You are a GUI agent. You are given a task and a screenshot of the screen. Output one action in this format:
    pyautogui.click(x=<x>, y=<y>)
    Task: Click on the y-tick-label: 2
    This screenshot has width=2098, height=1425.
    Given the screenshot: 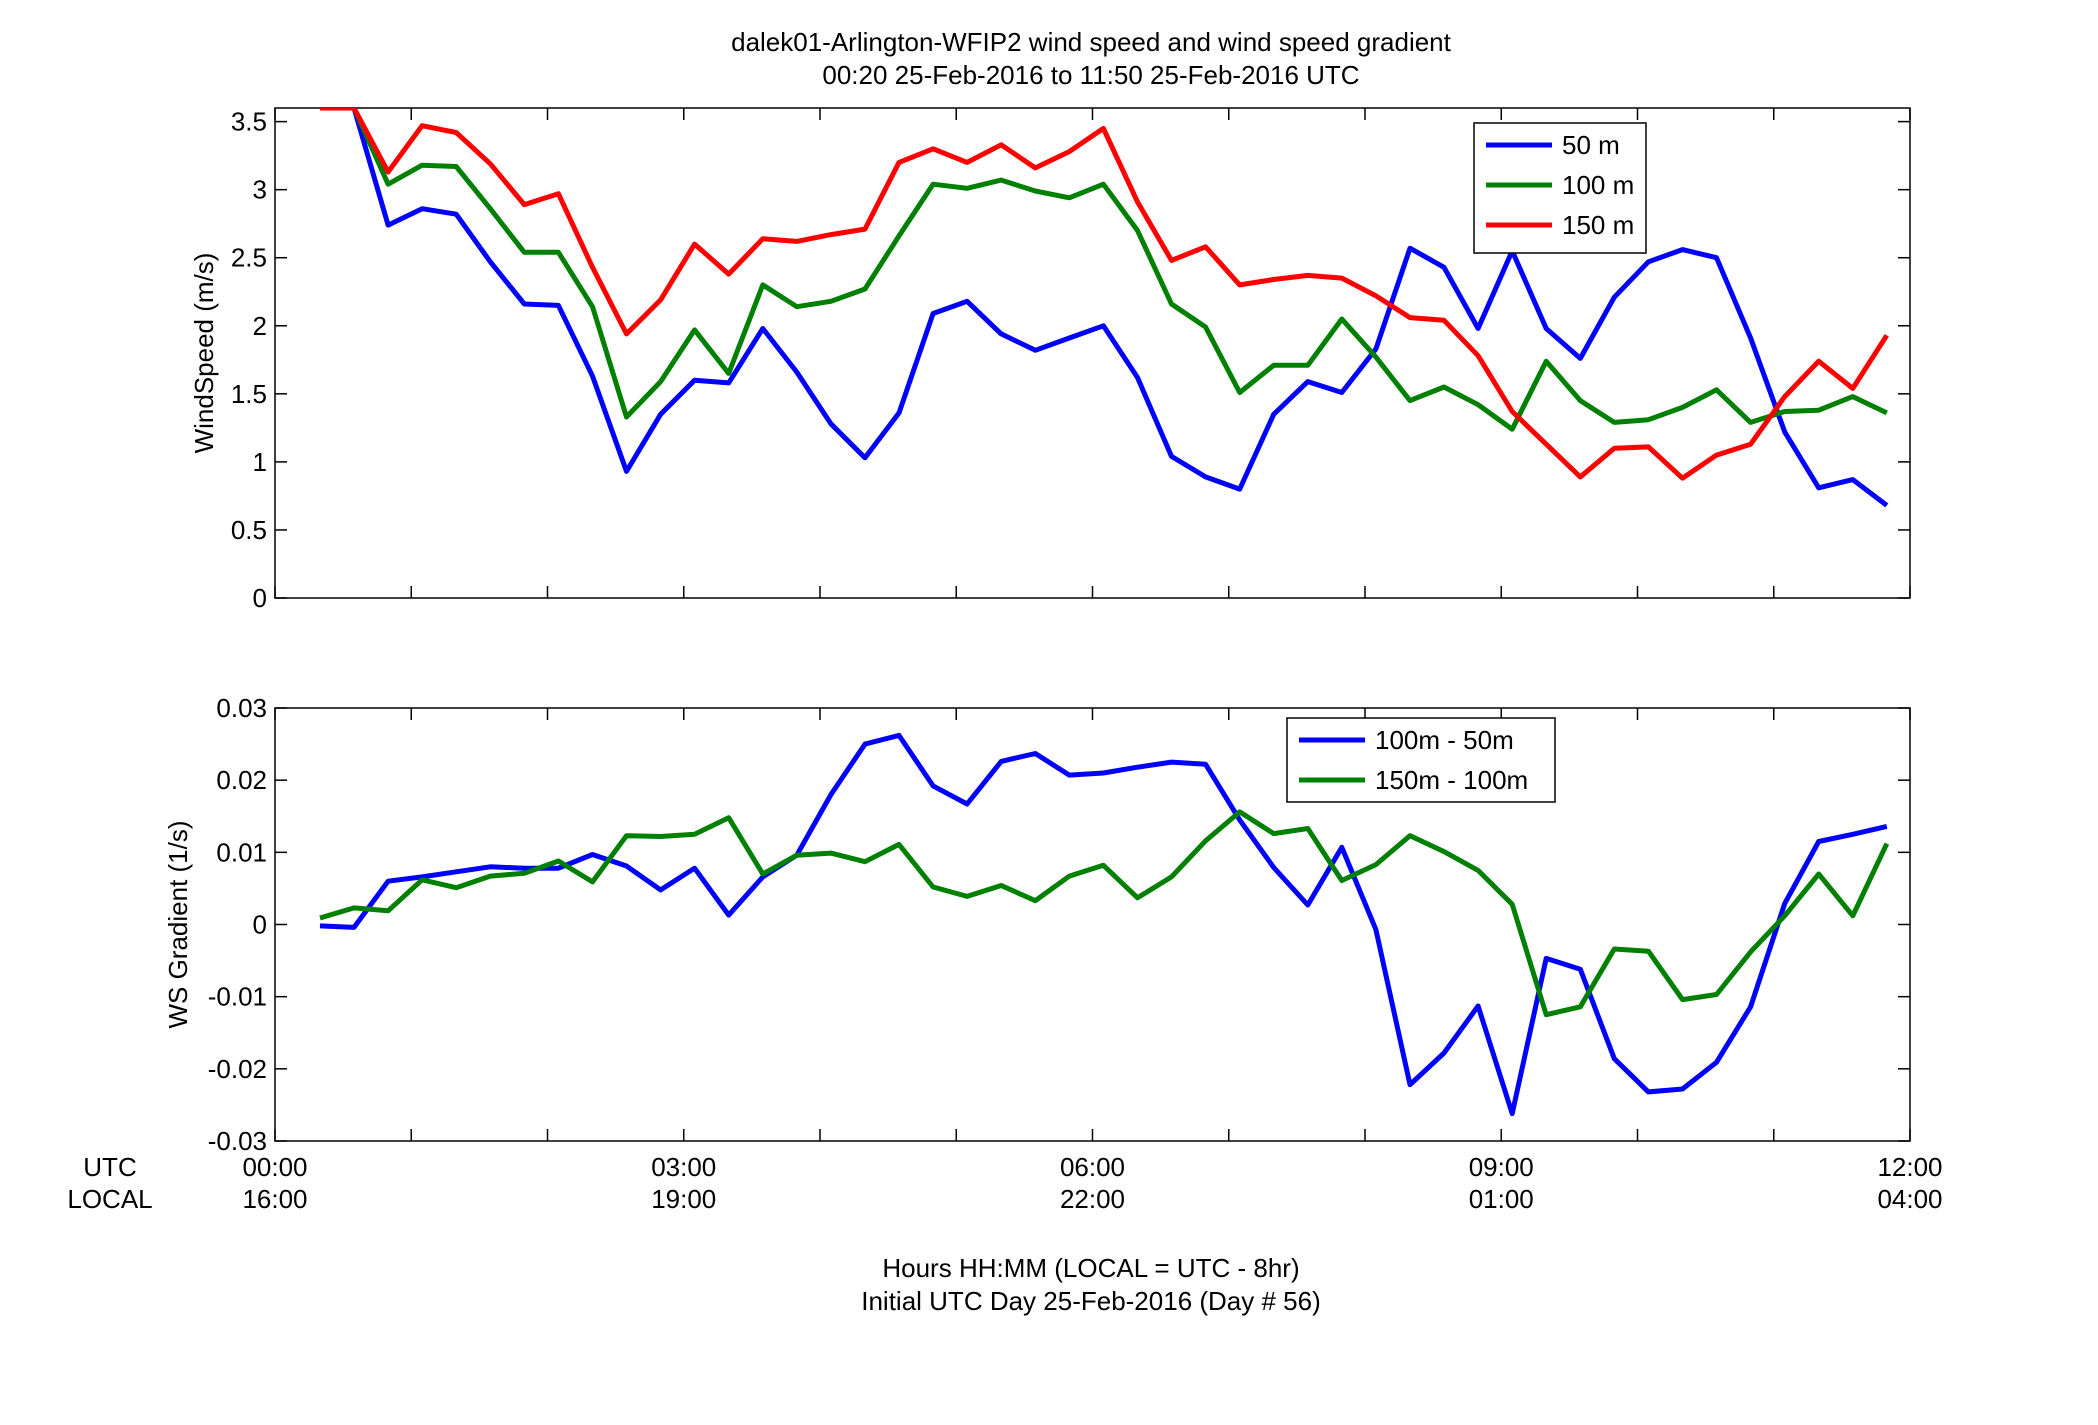 What is the action you would take?
    pyautogui.click(x=260, y=326)
    